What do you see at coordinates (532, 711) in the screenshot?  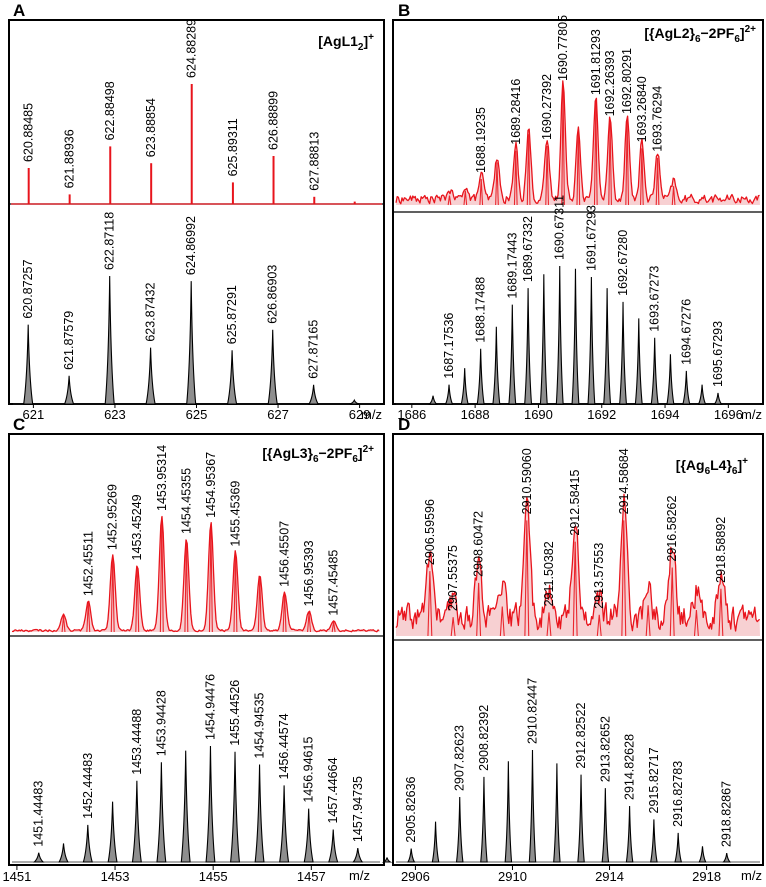 I see `panel-d-simulated-peak-label: 2910.82447` at bounding box center [532, 711].